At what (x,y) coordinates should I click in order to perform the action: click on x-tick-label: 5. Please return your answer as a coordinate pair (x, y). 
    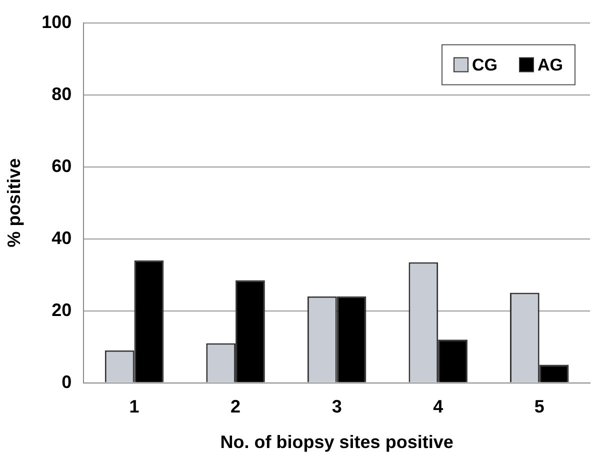
    Looking at the image, I should click on (539, 406).